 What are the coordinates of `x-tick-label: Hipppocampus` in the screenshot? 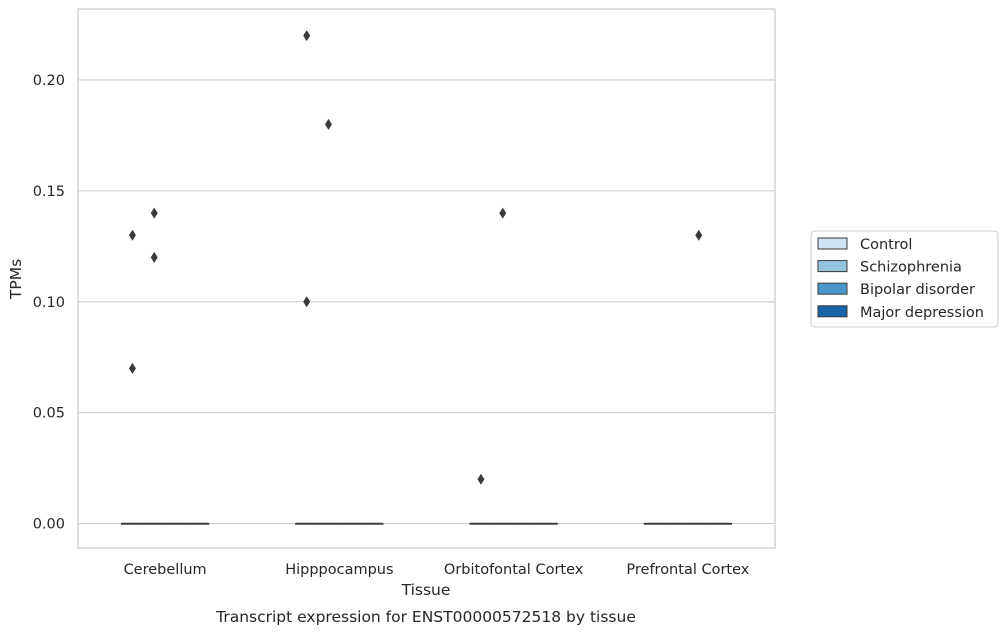 It's located at (339, 570).